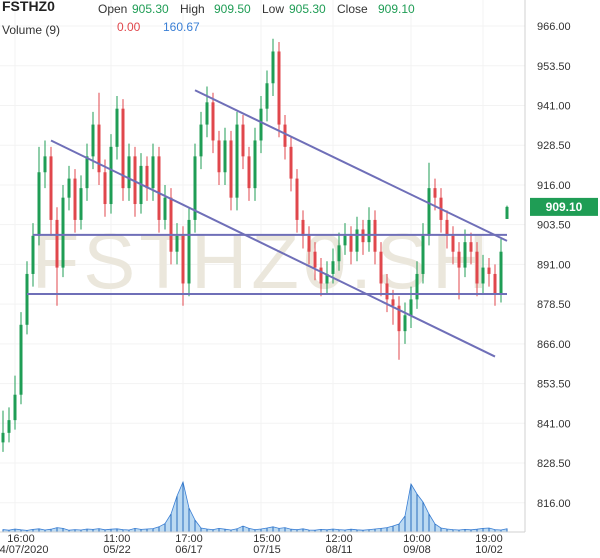 The height and width of the screenshot is (558, 600). What do you see at coordinates (232, 9) in the screenshot?
I see `header-value: 909.50` at bounding box center [232, 9].